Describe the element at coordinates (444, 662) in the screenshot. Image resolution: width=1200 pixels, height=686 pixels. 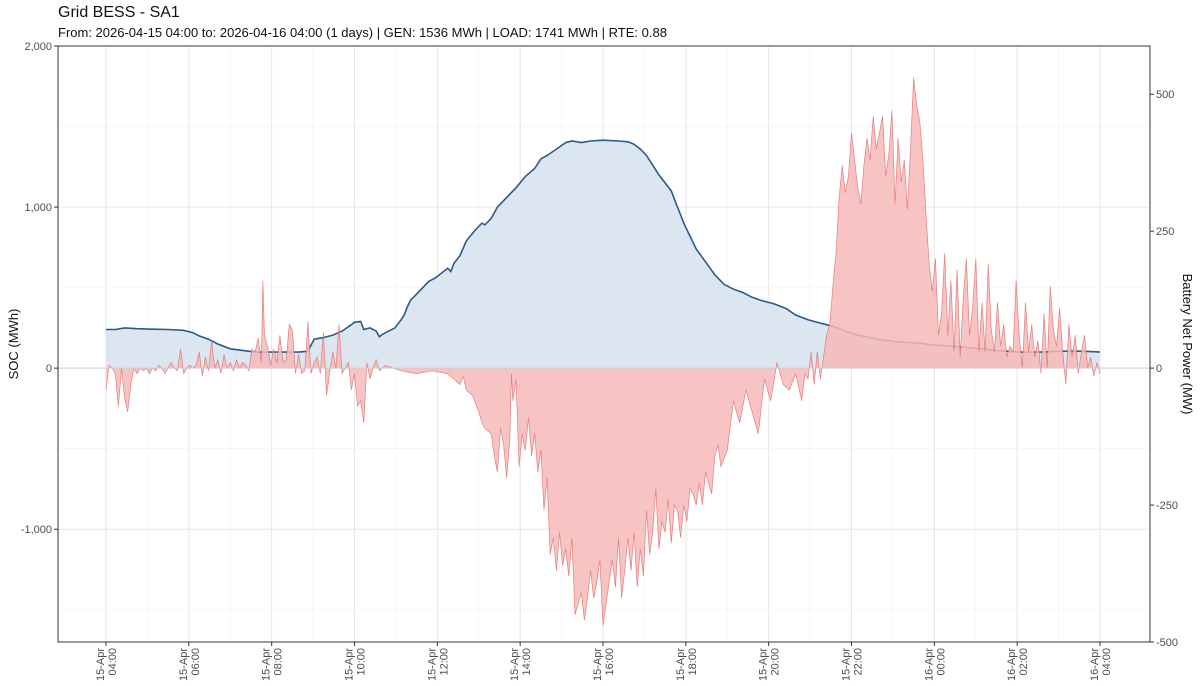
I see `x-tick-label-time: 12:00` at that location.